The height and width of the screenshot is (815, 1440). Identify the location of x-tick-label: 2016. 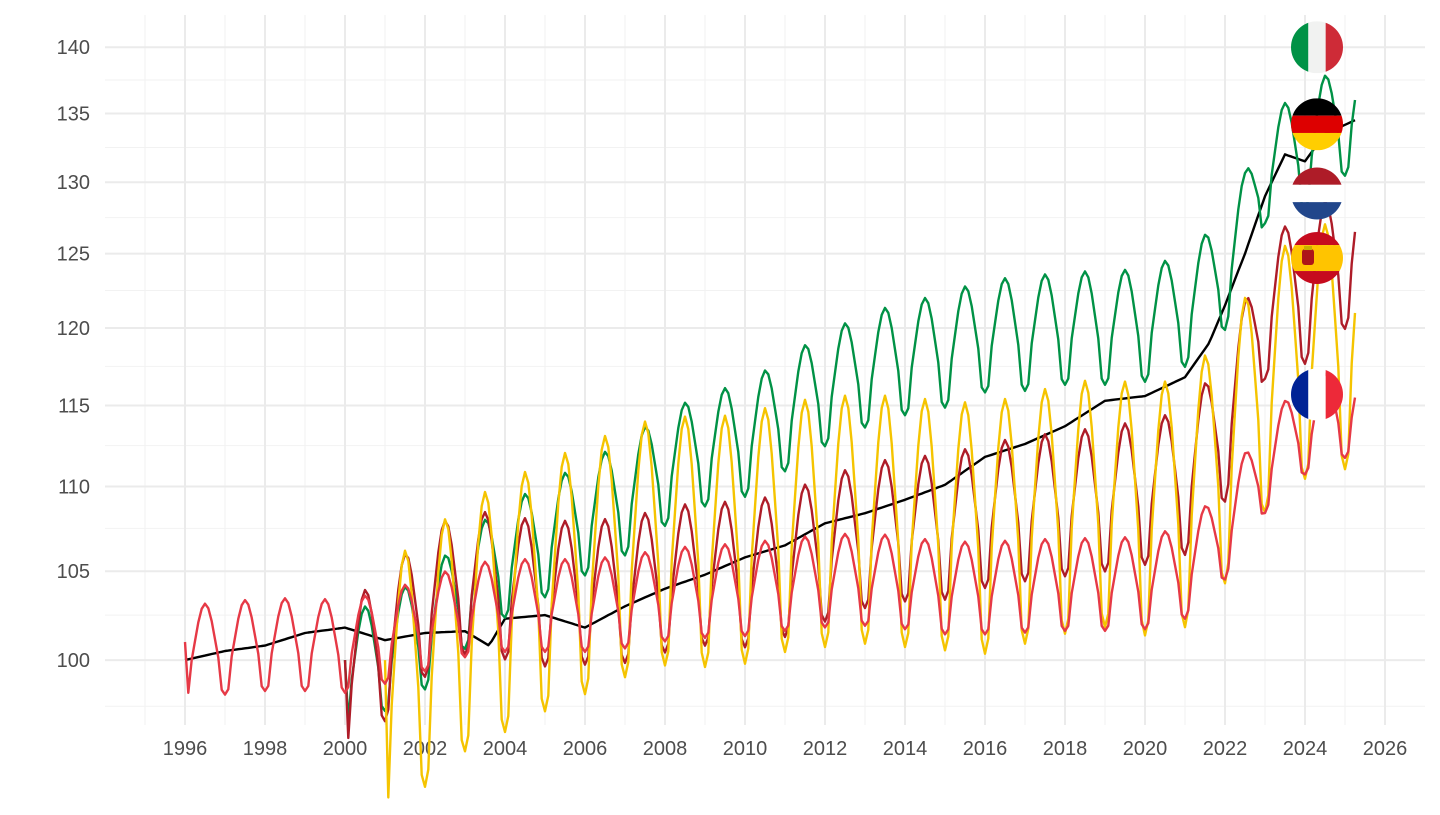
(985, 749).